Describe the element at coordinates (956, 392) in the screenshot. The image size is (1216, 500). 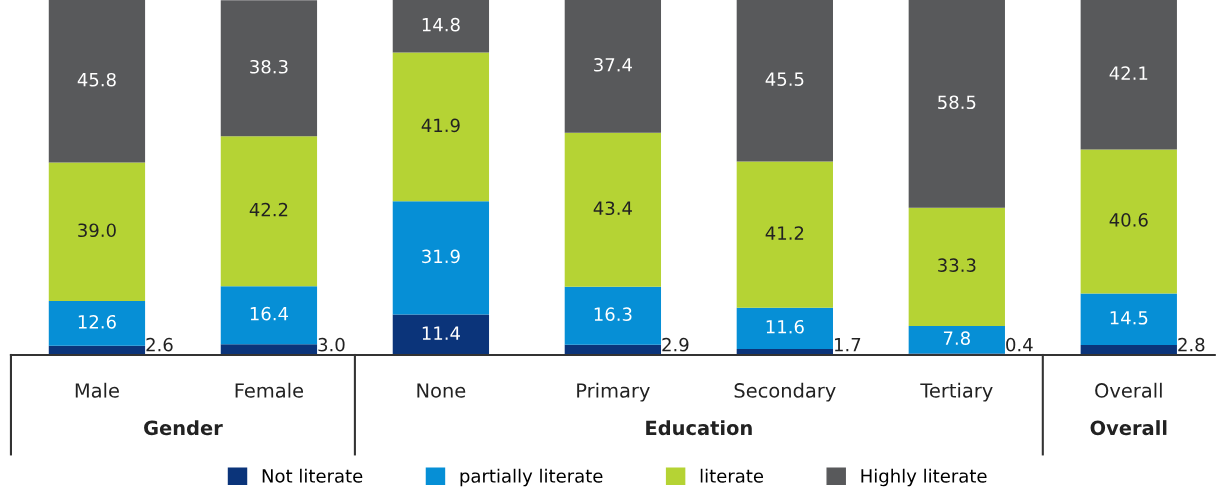
I see `x-tick-label: Tertiary` at that location.